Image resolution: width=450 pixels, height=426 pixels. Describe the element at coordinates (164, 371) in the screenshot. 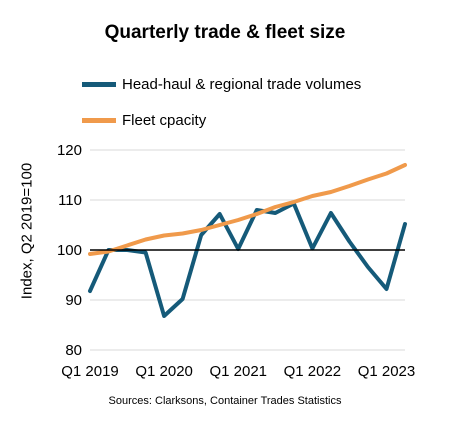

I see `x-tick-label: Q1 2020` at that location.